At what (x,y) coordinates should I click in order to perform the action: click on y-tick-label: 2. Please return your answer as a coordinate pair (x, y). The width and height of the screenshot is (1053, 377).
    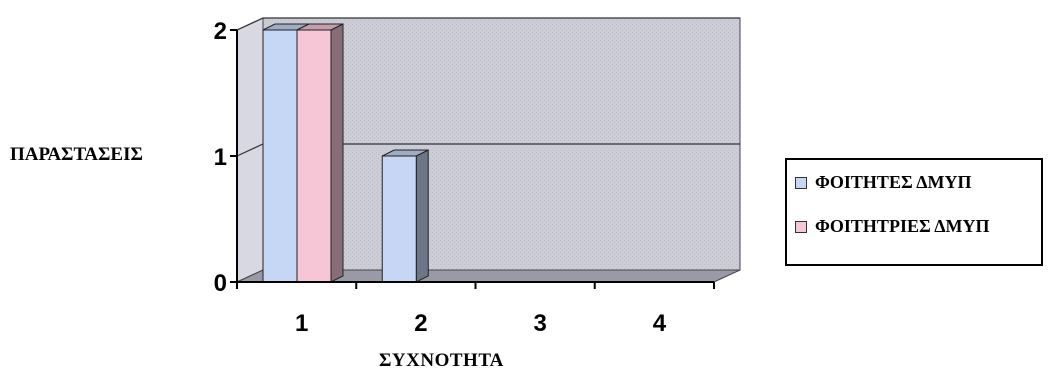
    Looking at the image, I should click on (220, 31).